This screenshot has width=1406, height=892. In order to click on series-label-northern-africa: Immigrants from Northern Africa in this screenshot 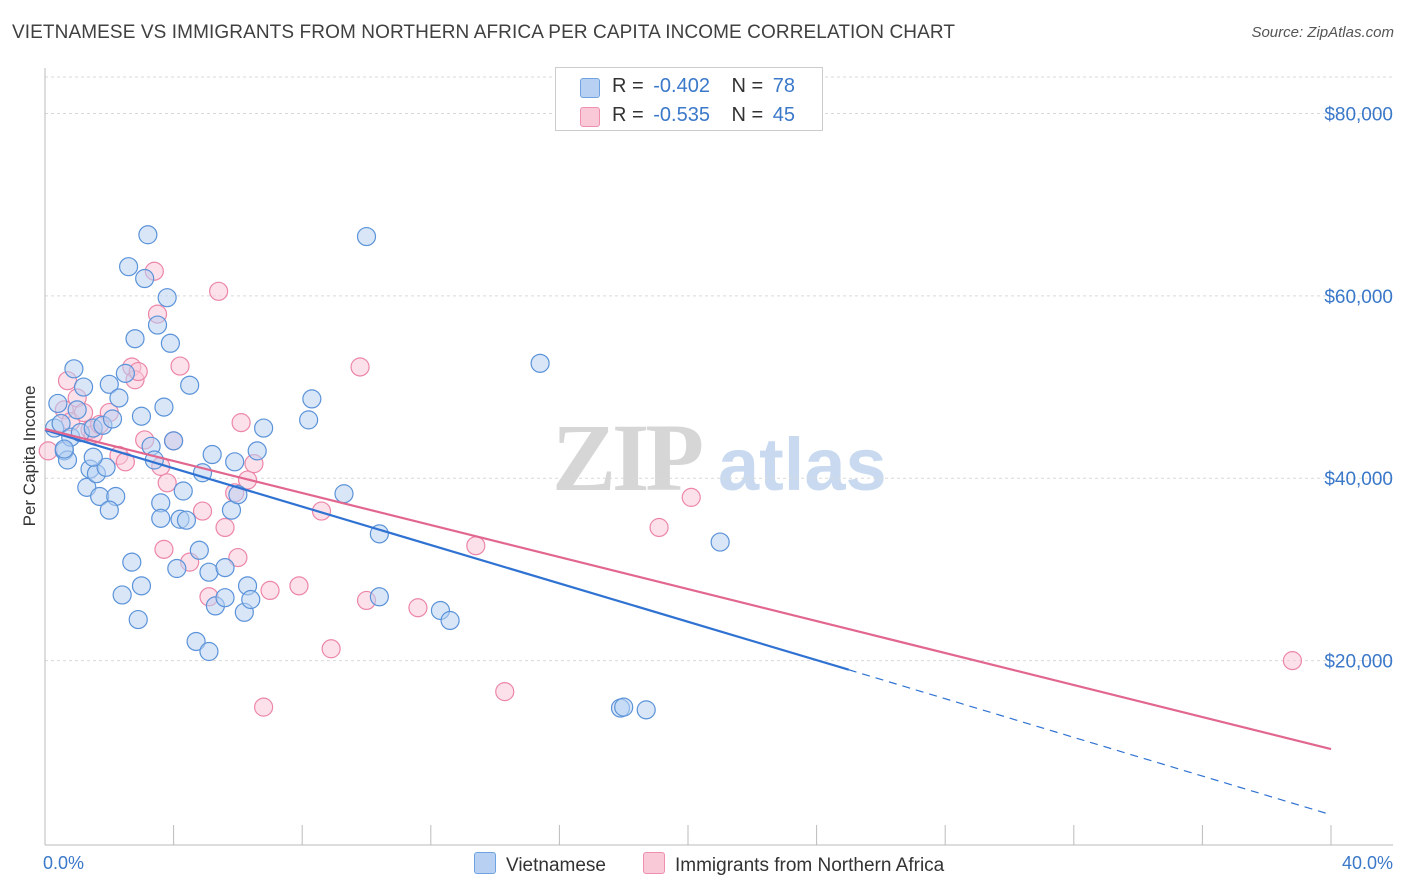, I will do `click(810, 865)`.